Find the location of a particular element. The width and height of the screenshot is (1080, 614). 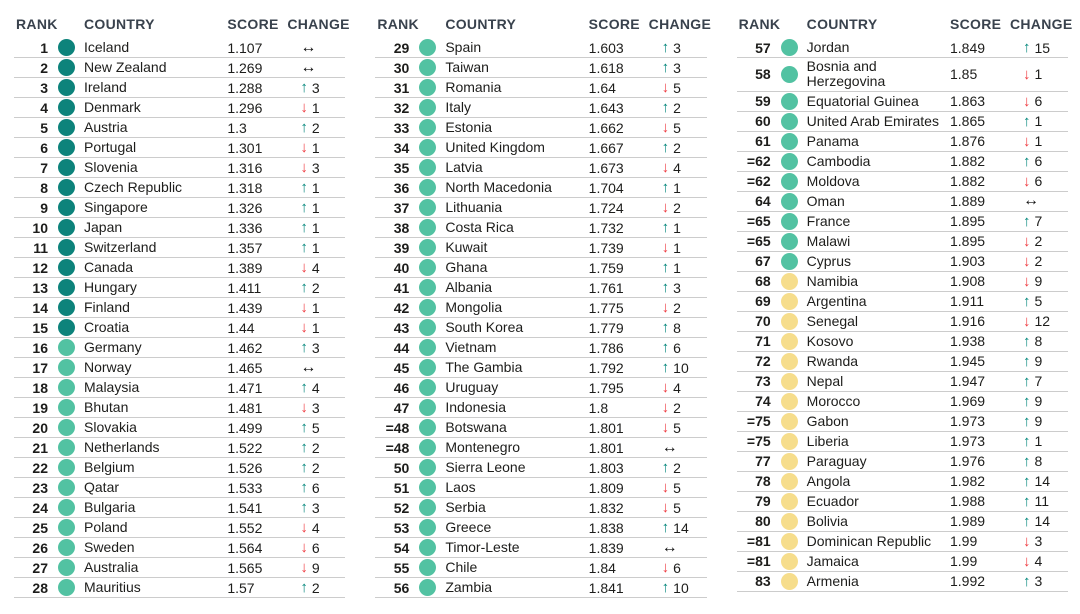

score-value: 1.336 is located at coordinates (245, 227).